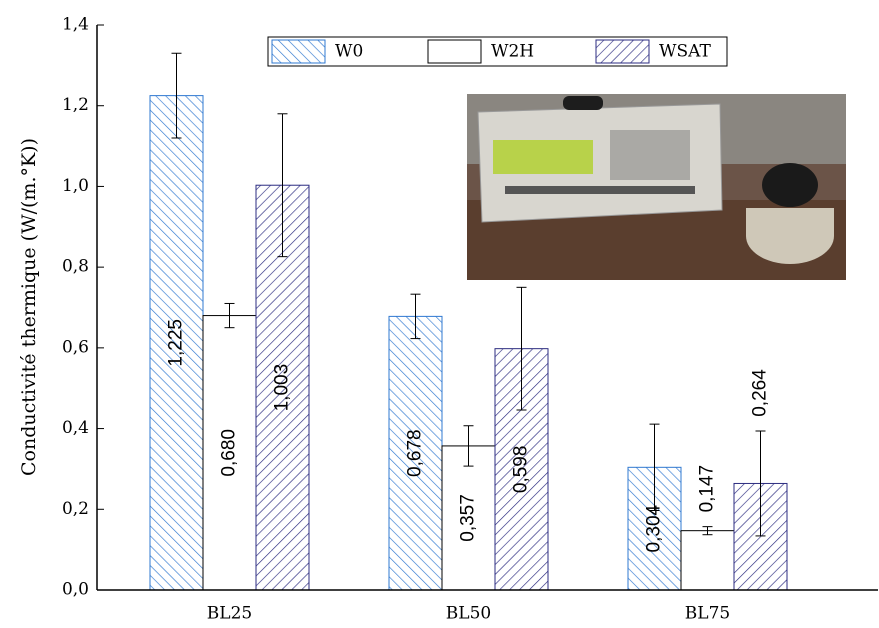  Describe the element at coordinates (75, 186) in the screenshot. I see `y-tick-label: 1,0` at that location.